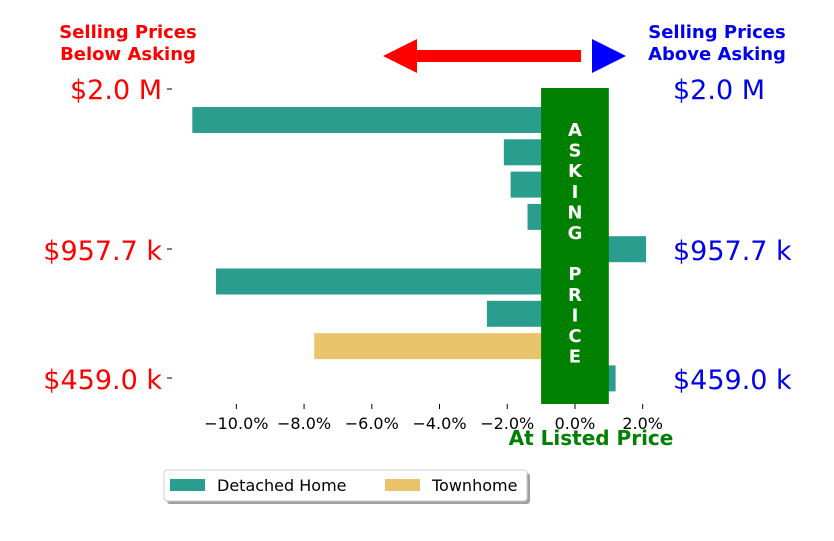 The image size is (834, 541). What do you see at coordinates (574, 336) in the screenshot?
I see `band-letter-10: C` at bounding box center [574, 336].